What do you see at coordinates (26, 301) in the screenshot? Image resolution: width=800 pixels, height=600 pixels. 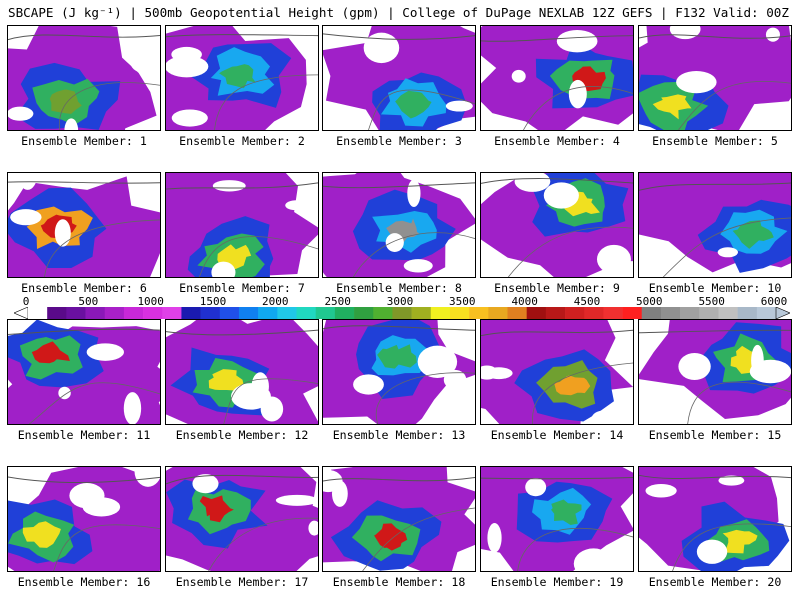 I see `colorbar-tick-label: 0` at bounding box center [26, 301].